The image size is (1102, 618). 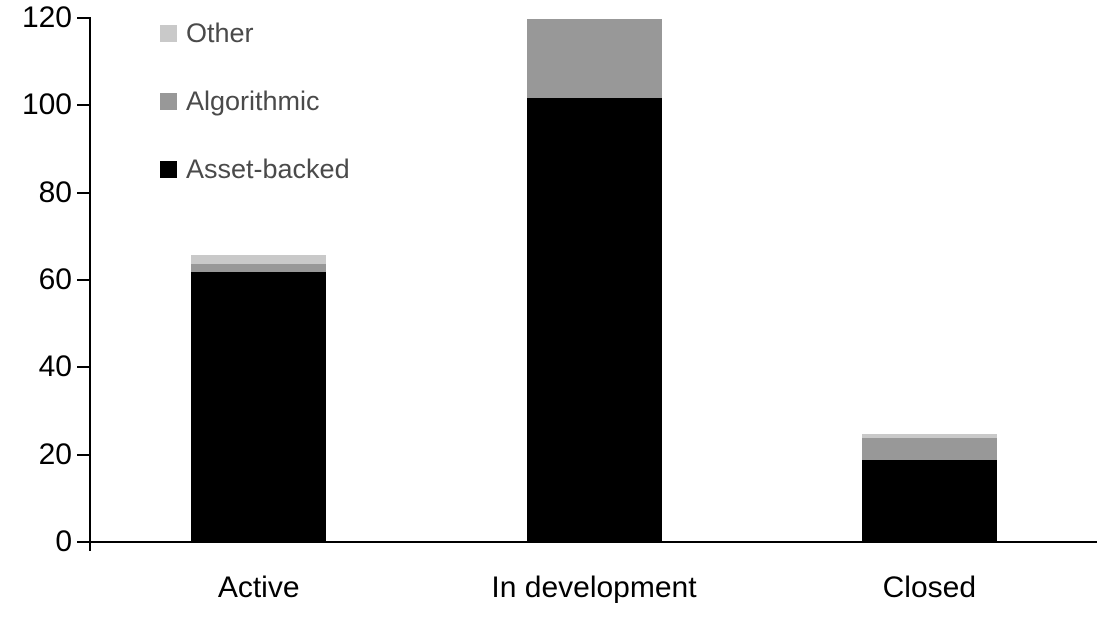 I want to click on legend-item-algorithmic: Algorithmic, so click(x=240, y=100).